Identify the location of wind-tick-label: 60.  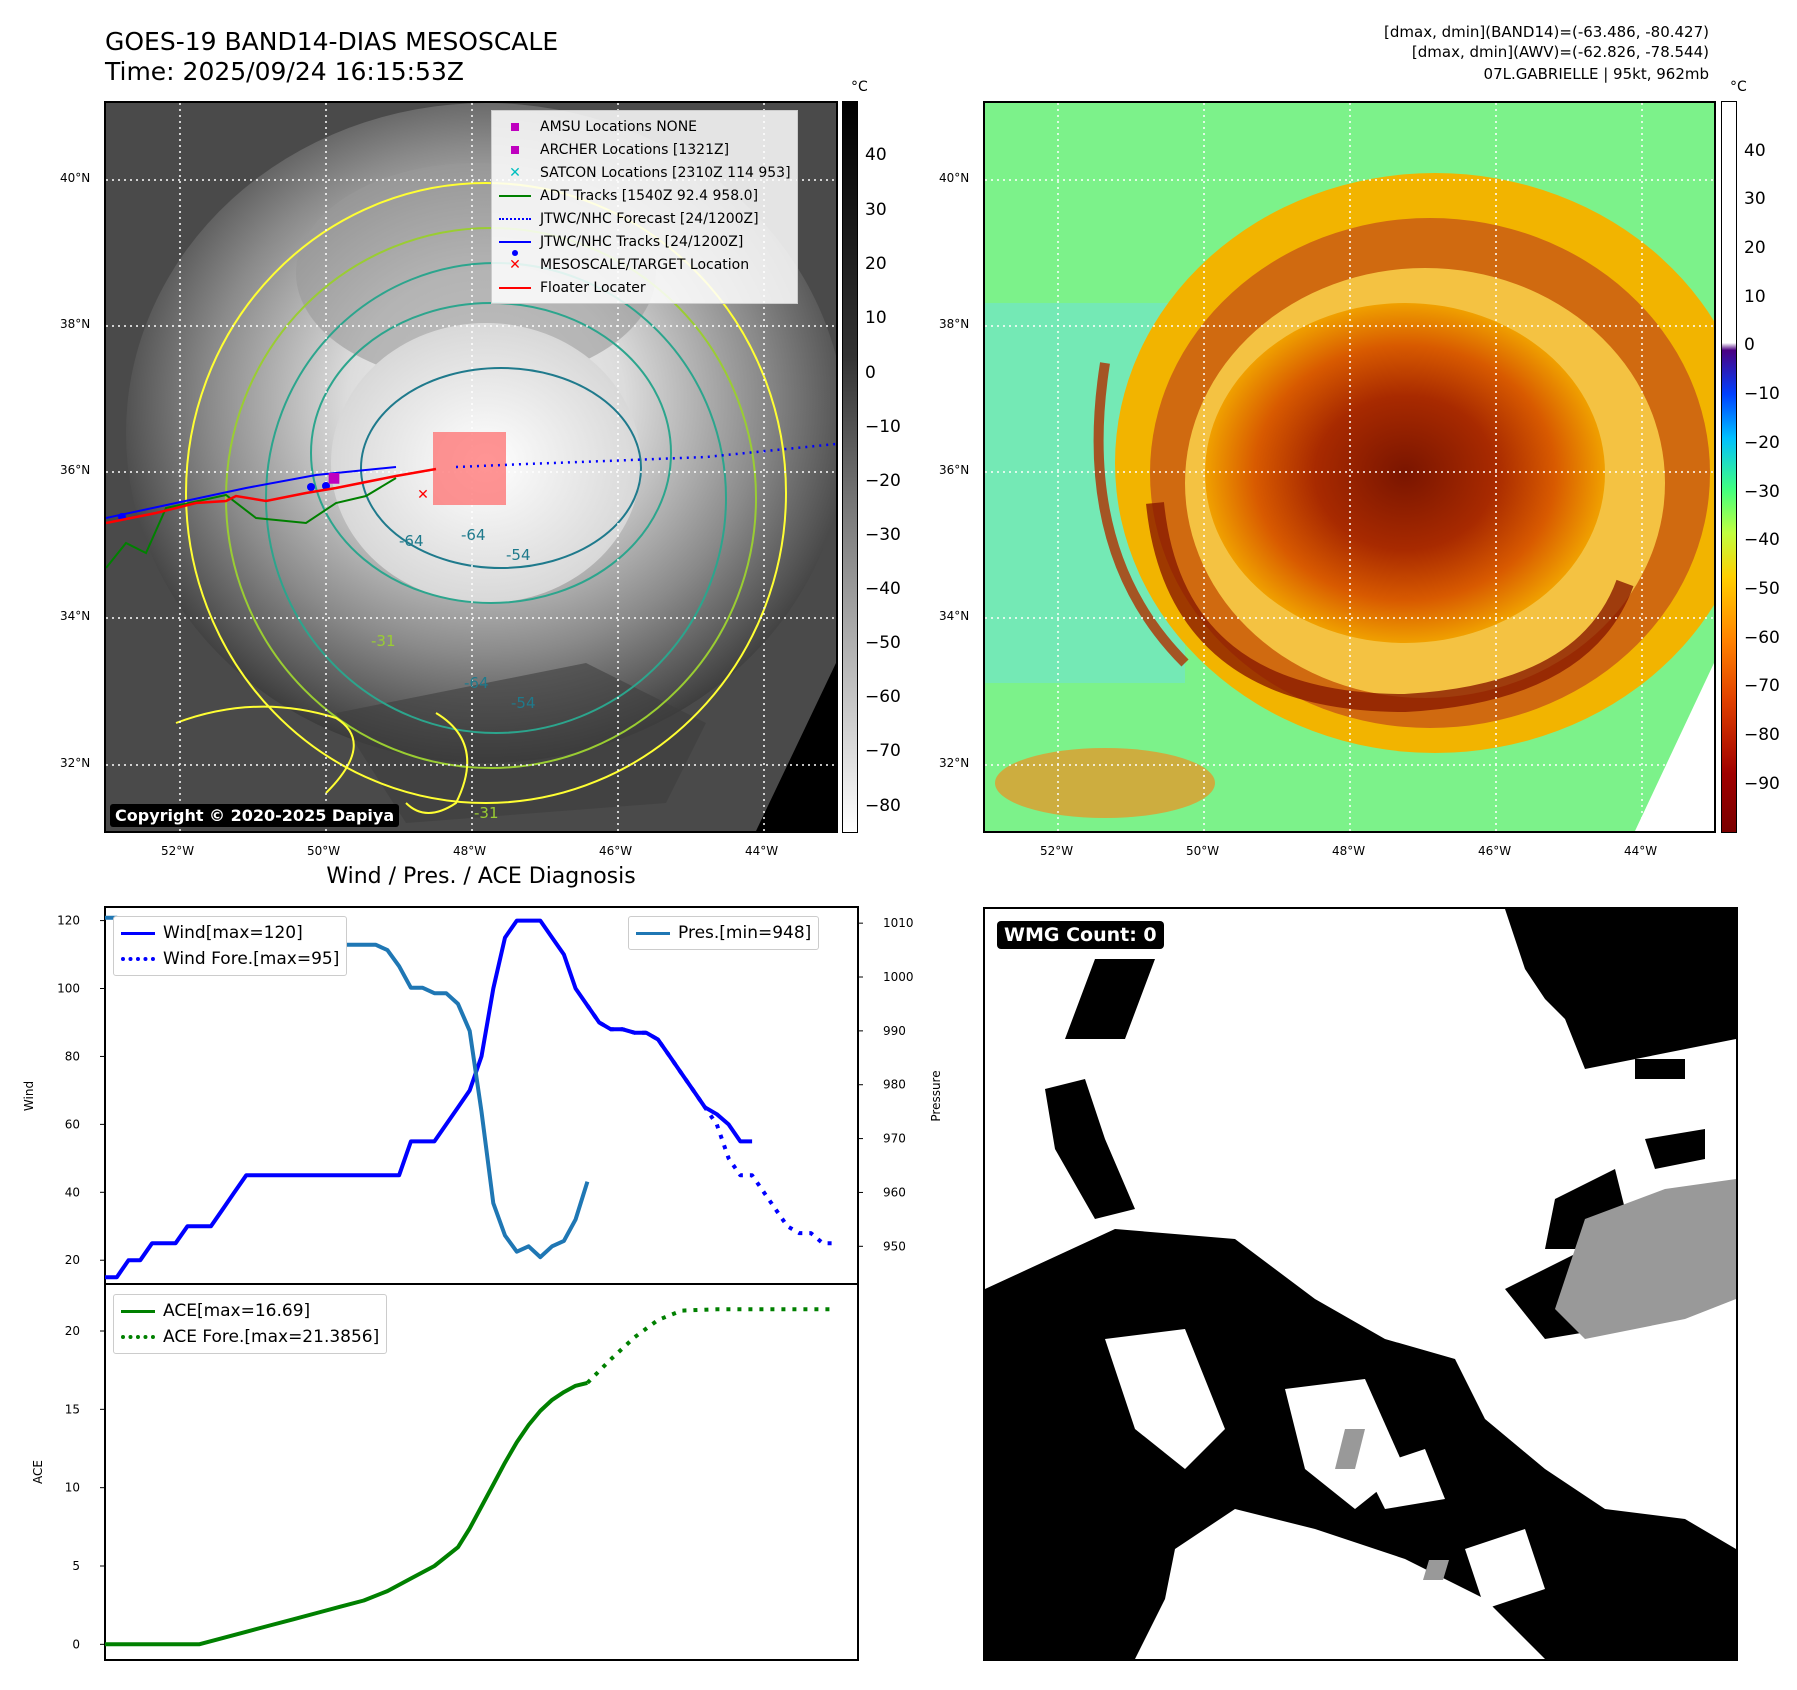
(72, 1124).